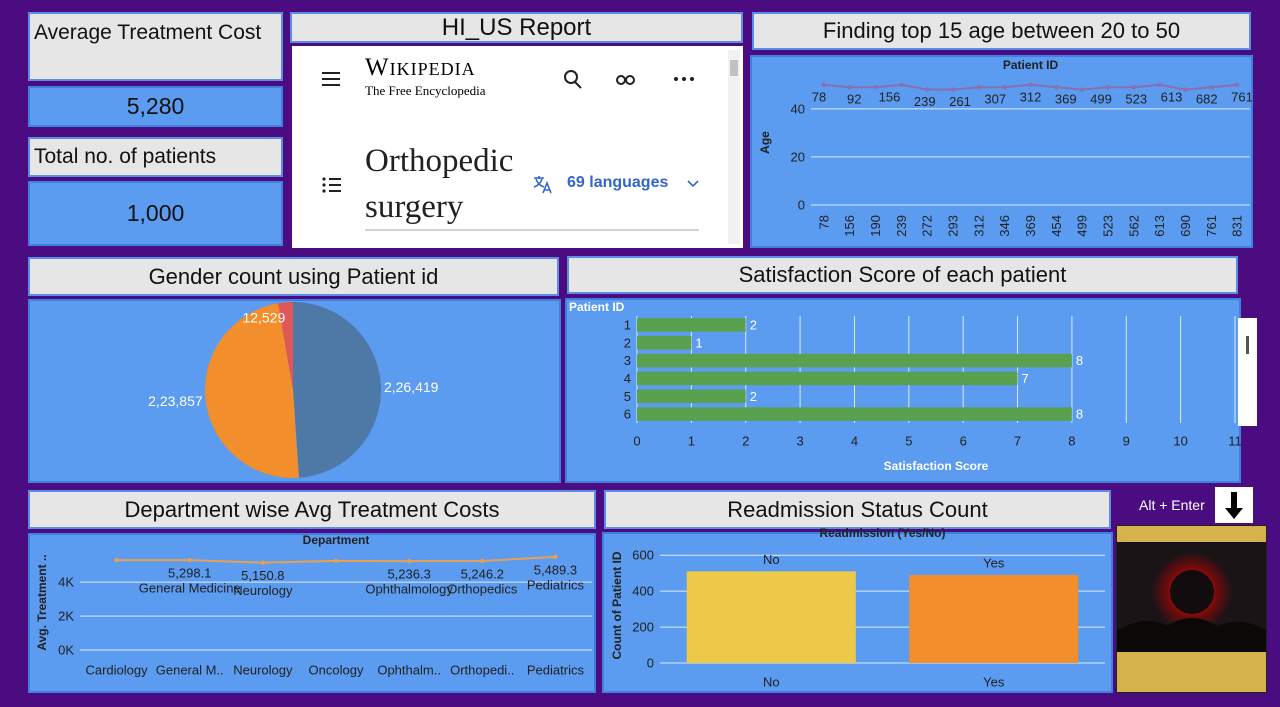 This screenshot has height=707, width=1280. Describe the element at coordinates (625, 80) in the screenshot. I see `watch-icon` at that location.